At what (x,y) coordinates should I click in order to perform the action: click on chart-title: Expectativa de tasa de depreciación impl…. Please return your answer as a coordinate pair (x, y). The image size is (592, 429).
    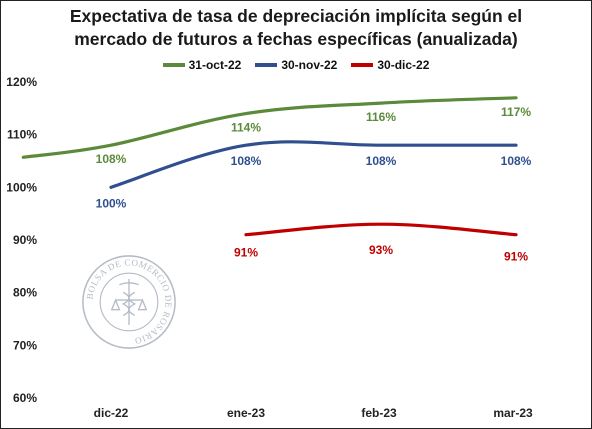
    Looking at the image, I should click on (296, 28).